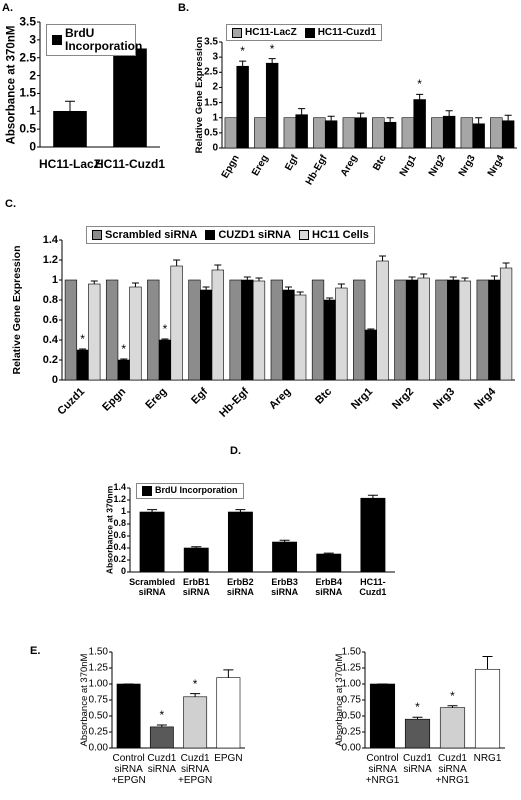 This screenshot has height=800, width=521. Describe the element at coordinates (417, 764) in the screenshot. I see `x-tick-label: Cuzd1 siRNA` at that location.